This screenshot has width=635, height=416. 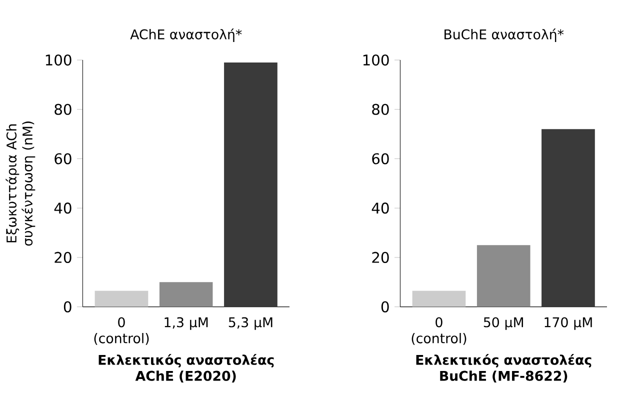 I want to click on x-axis-title: Εκλεκτικός αναστολέας BuChE (MF-8622), so click(x=504, y=368).